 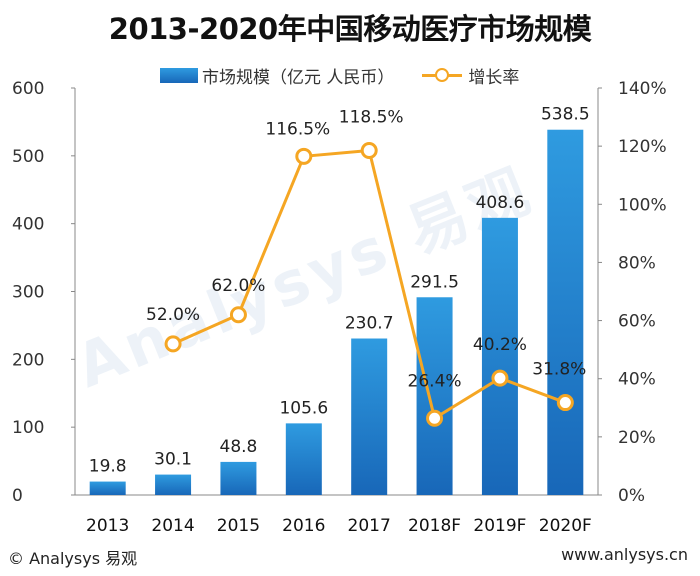 I want to click on x-tick-label: 2015, so click(x=238, y=526).